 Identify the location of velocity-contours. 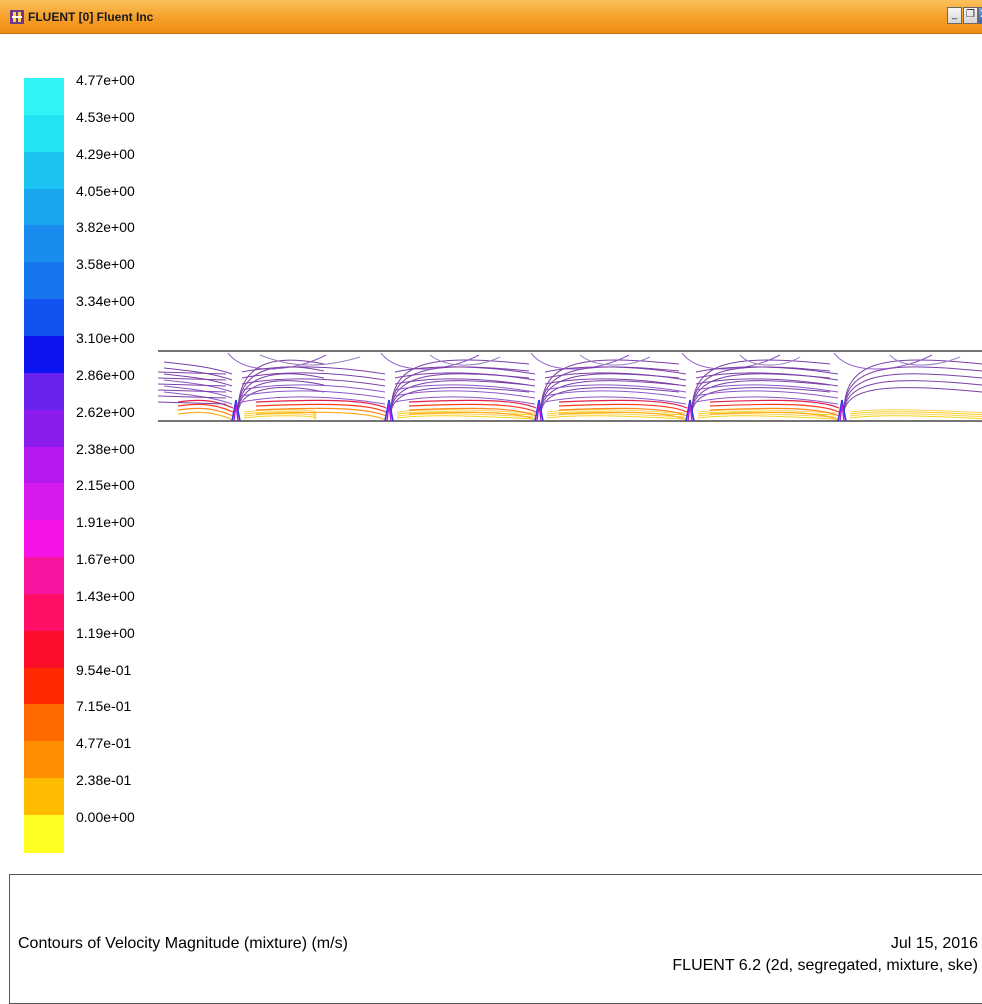
(569, 387).